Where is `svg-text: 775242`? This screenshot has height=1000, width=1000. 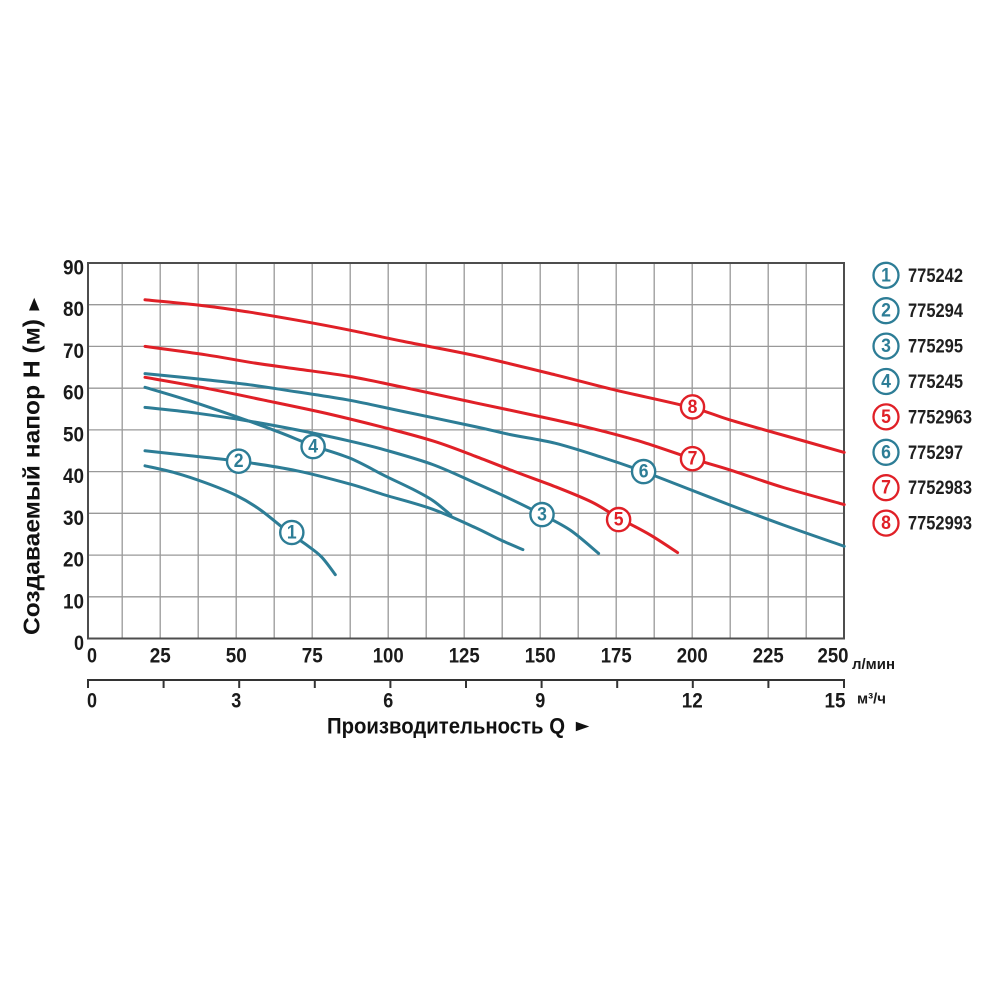
svg-text: 775242 is located at coordinates (935, 276).